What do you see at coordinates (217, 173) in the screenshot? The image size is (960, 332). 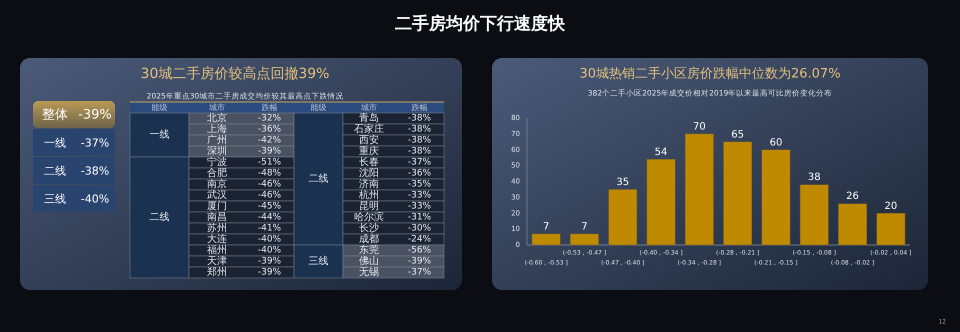 I see `text: 合肥` at bounding box center [217, 173].